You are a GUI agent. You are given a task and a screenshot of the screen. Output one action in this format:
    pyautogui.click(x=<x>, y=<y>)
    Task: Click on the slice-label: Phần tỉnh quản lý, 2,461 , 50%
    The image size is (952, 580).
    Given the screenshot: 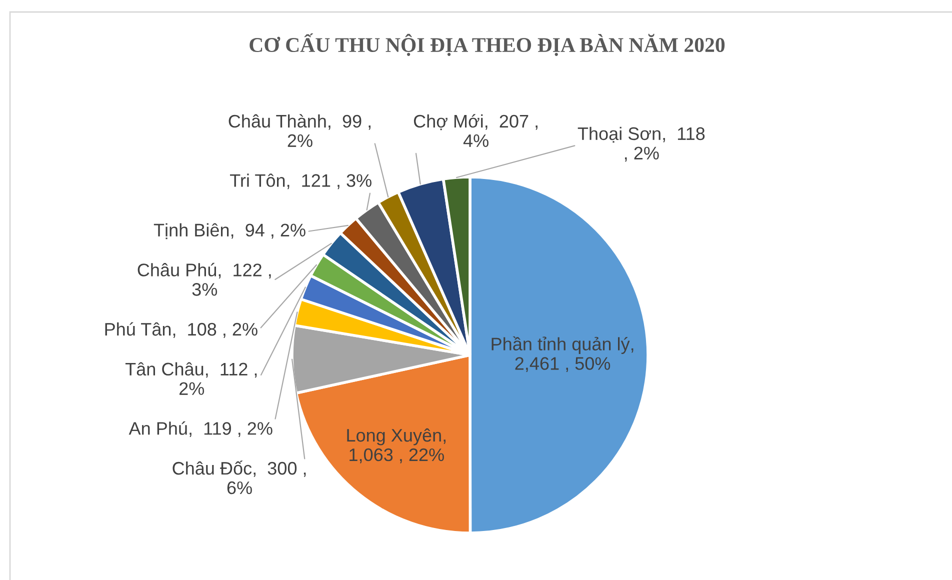 What is the action you would take?
    pyautogui.click(x=563, y=354)
    